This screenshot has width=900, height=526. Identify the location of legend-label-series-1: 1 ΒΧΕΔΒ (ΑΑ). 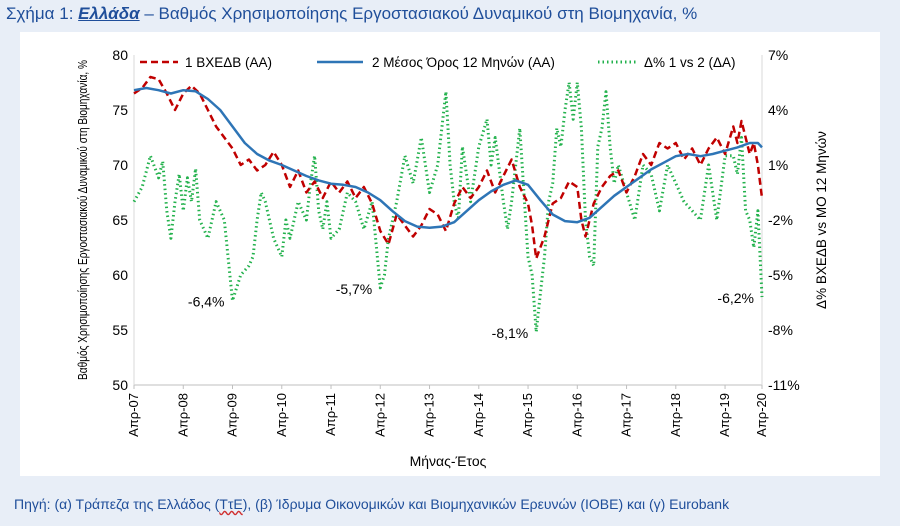
(228, 62).